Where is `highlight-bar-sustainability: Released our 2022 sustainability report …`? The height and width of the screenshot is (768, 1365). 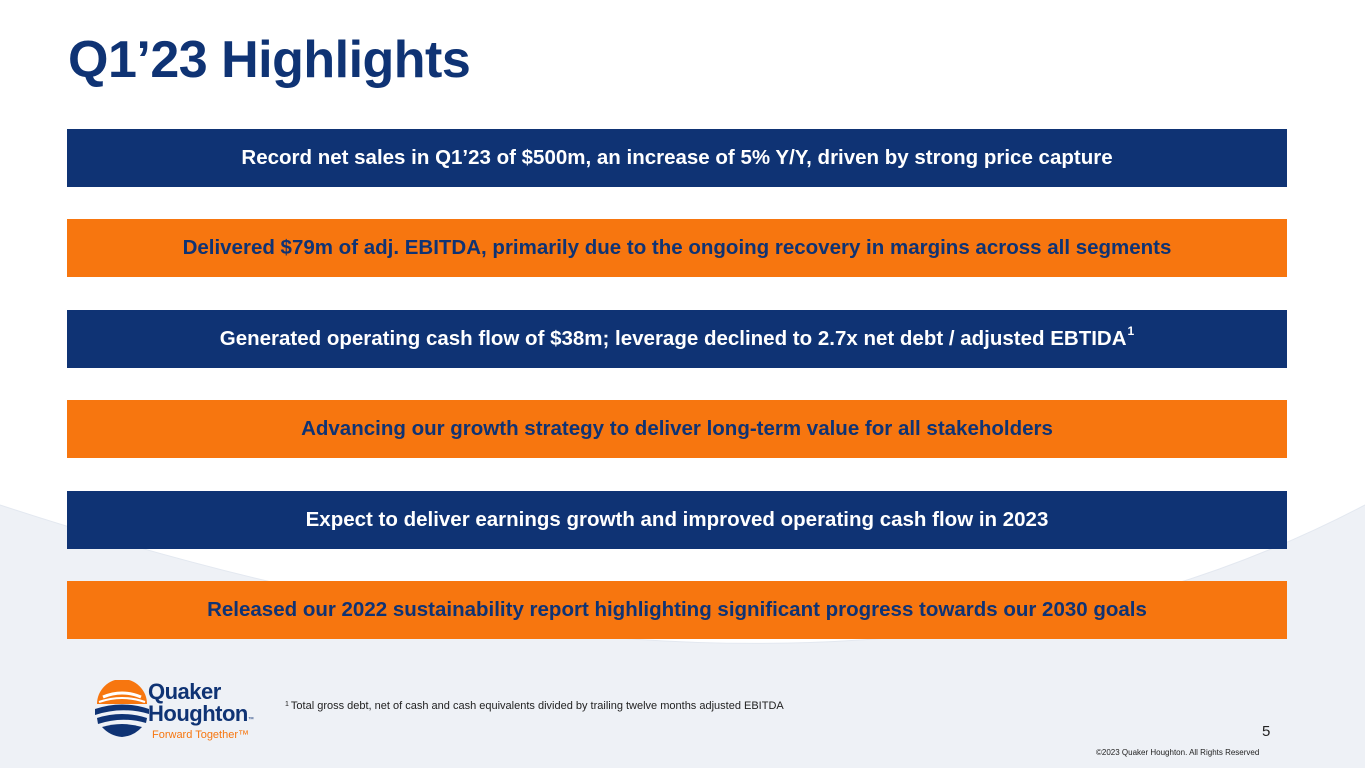
highlight-bar-sustainability: Released our 2022 sustainability report … is located at coordinates (677, 610).